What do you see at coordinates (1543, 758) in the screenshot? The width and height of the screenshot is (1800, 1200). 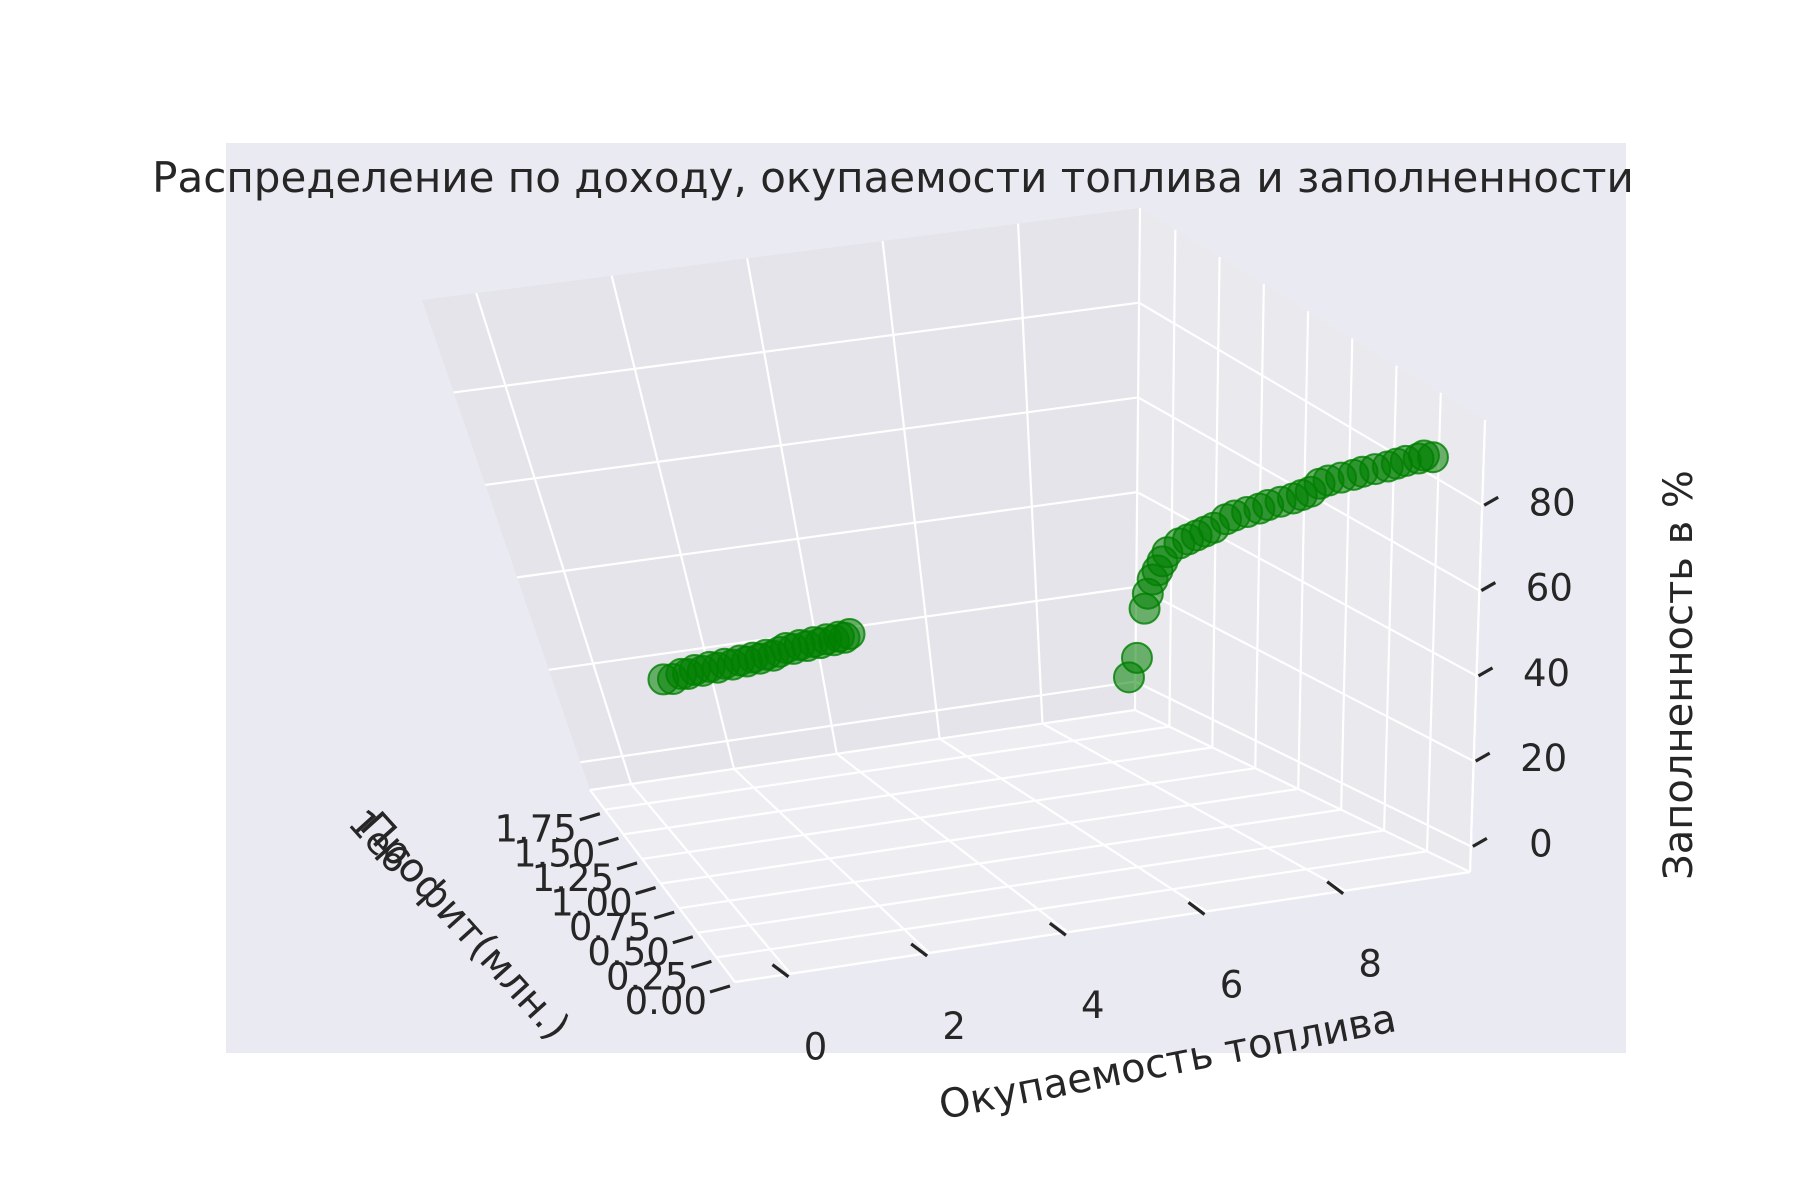 I see `z-tick-label: 20` at bounding box center [1543, 758].